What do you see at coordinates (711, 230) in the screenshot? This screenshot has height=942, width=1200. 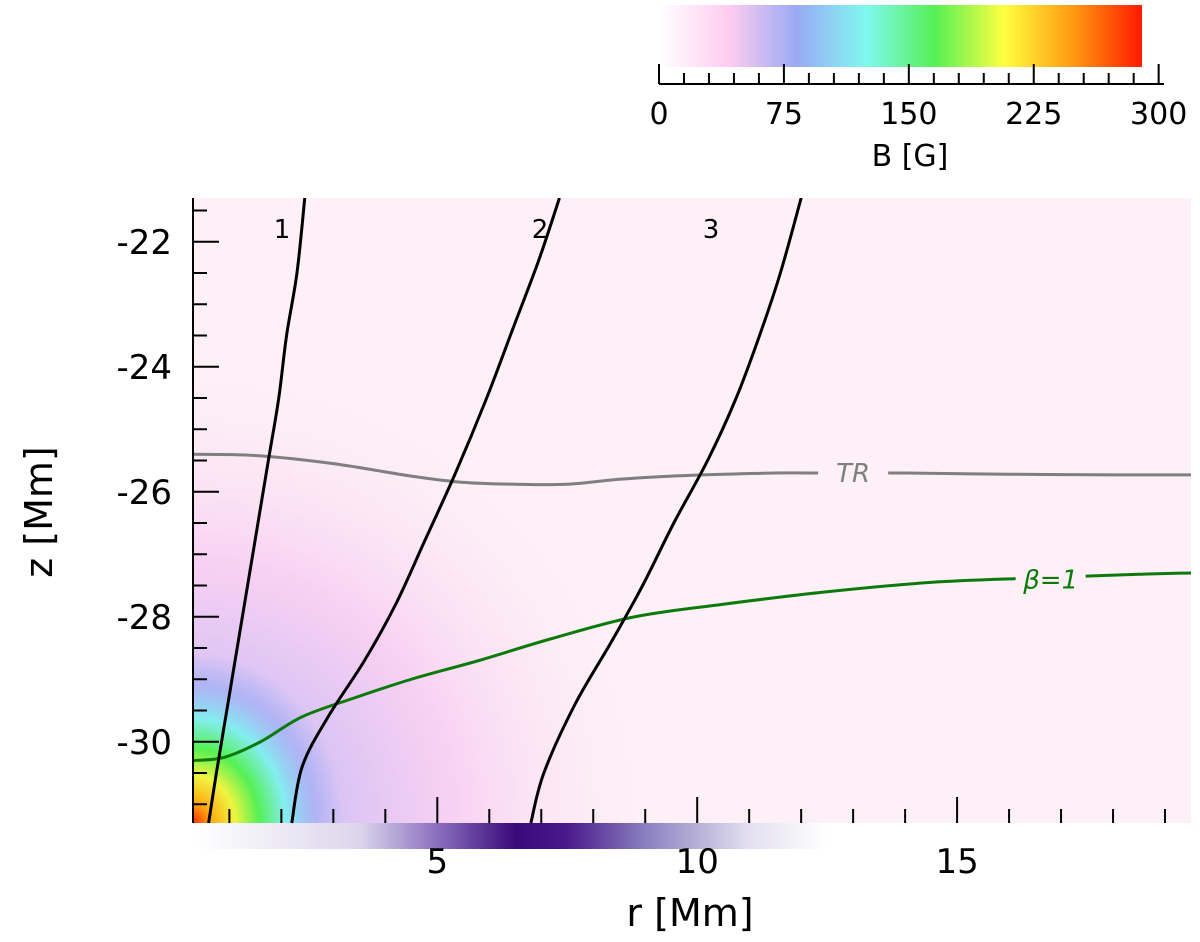 I see `field-line-label-3: 3` at bounding box center [711, 230].